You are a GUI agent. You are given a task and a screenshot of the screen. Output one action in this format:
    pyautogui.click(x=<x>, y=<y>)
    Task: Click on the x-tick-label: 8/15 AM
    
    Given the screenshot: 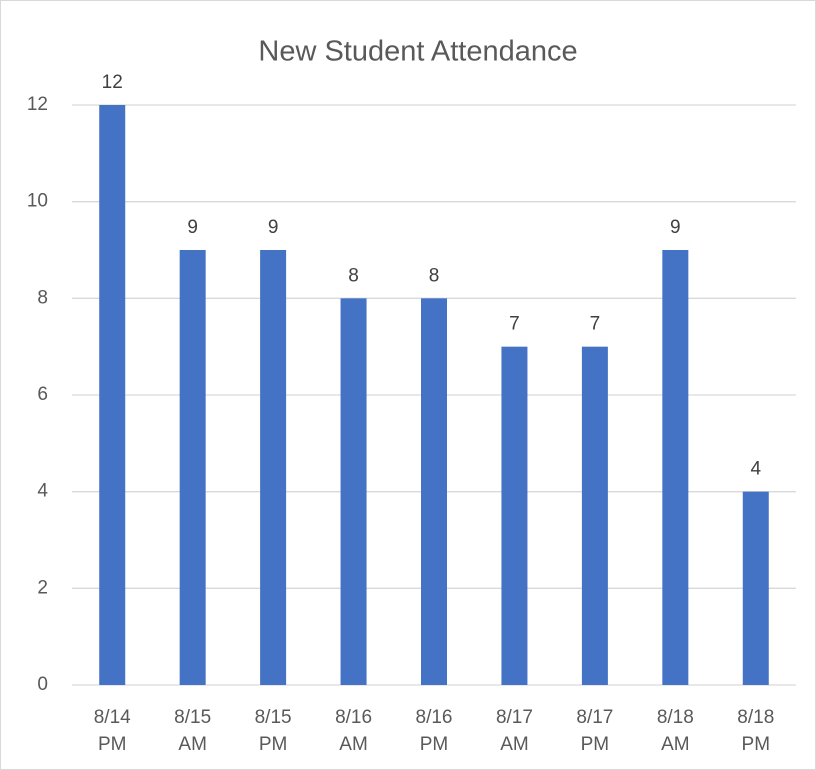 What is the action you would take?
    pyautogui.click(x=192, y=731)
    